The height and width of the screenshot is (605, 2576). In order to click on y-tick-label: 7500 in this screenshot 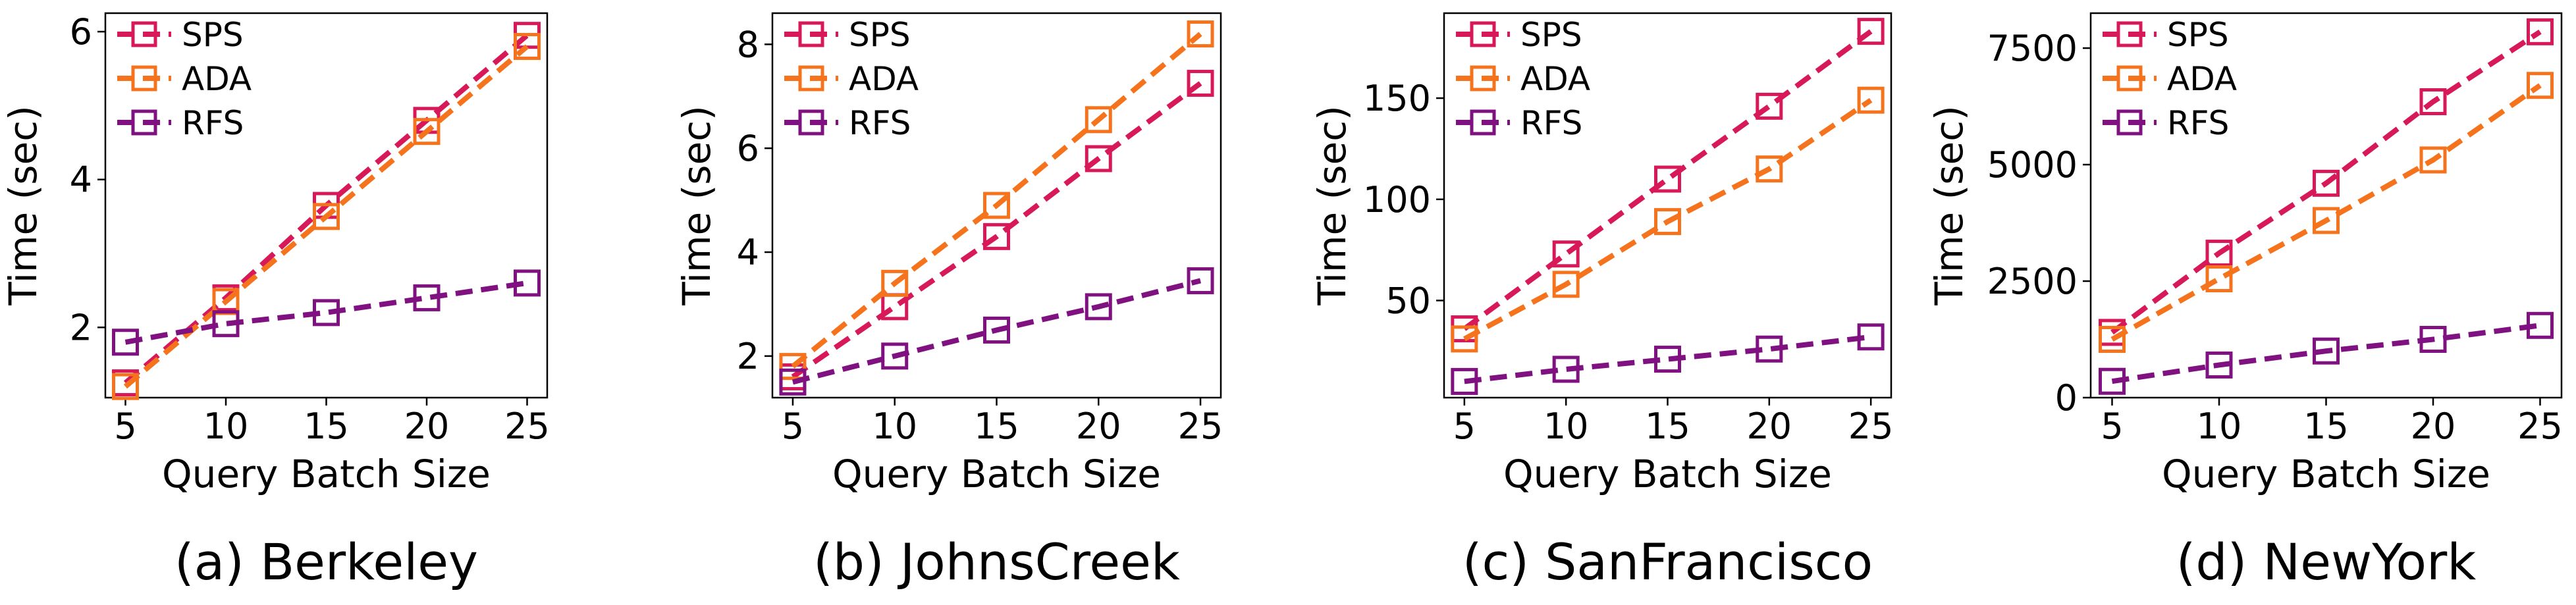, I will do `click(2032, 49)`.